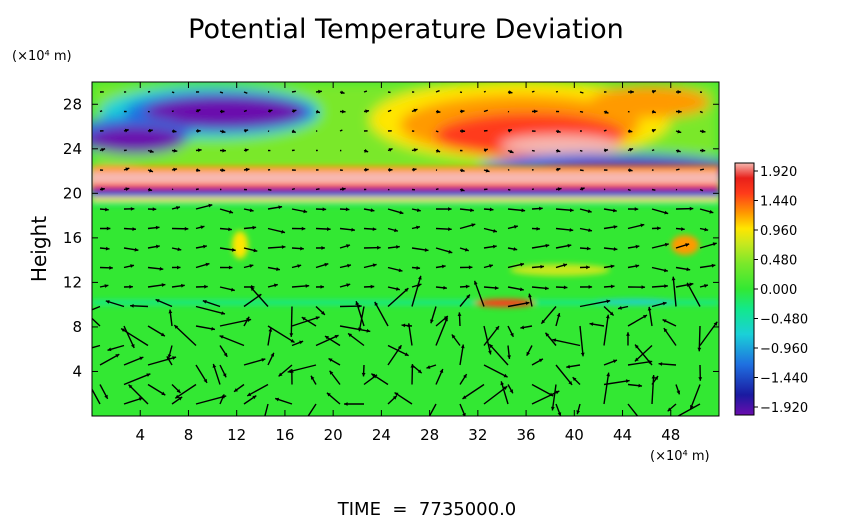 This screenshot has height=523, width=854. Describe the element at coordinates (622, 435) in the screenshot. I see `x-tick-label: 44` at that location.